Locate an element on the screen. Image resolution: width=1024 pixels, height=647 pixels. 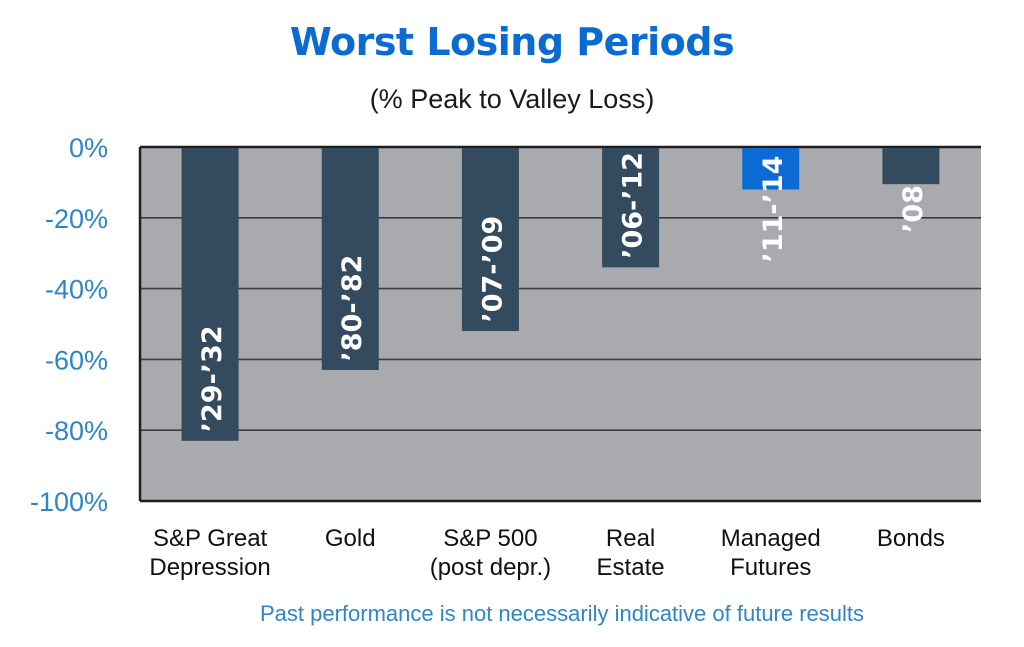
chart-subtitle: (% Peak to Valley Loss) is located at coordinates (512, 99).